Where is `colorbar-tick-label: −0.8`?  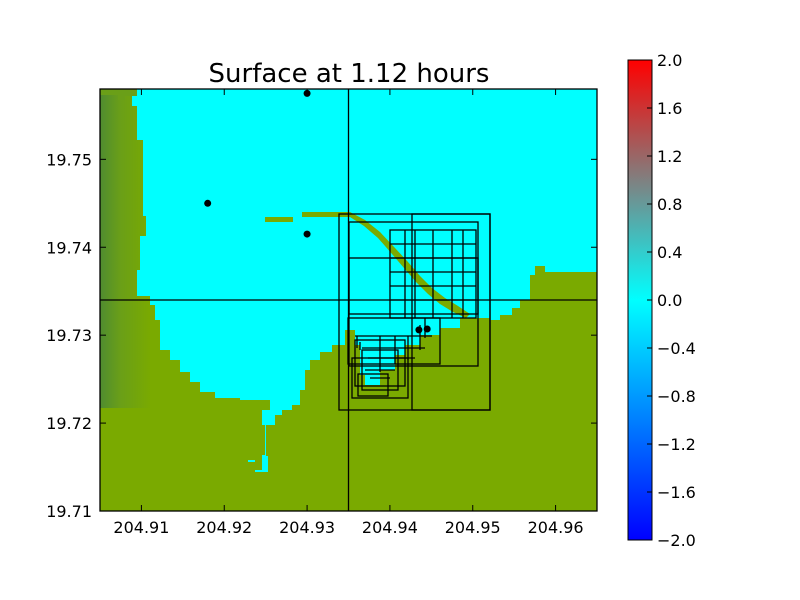 colorbar-tick-label: −0.8 is located at coordinates (676, 396).